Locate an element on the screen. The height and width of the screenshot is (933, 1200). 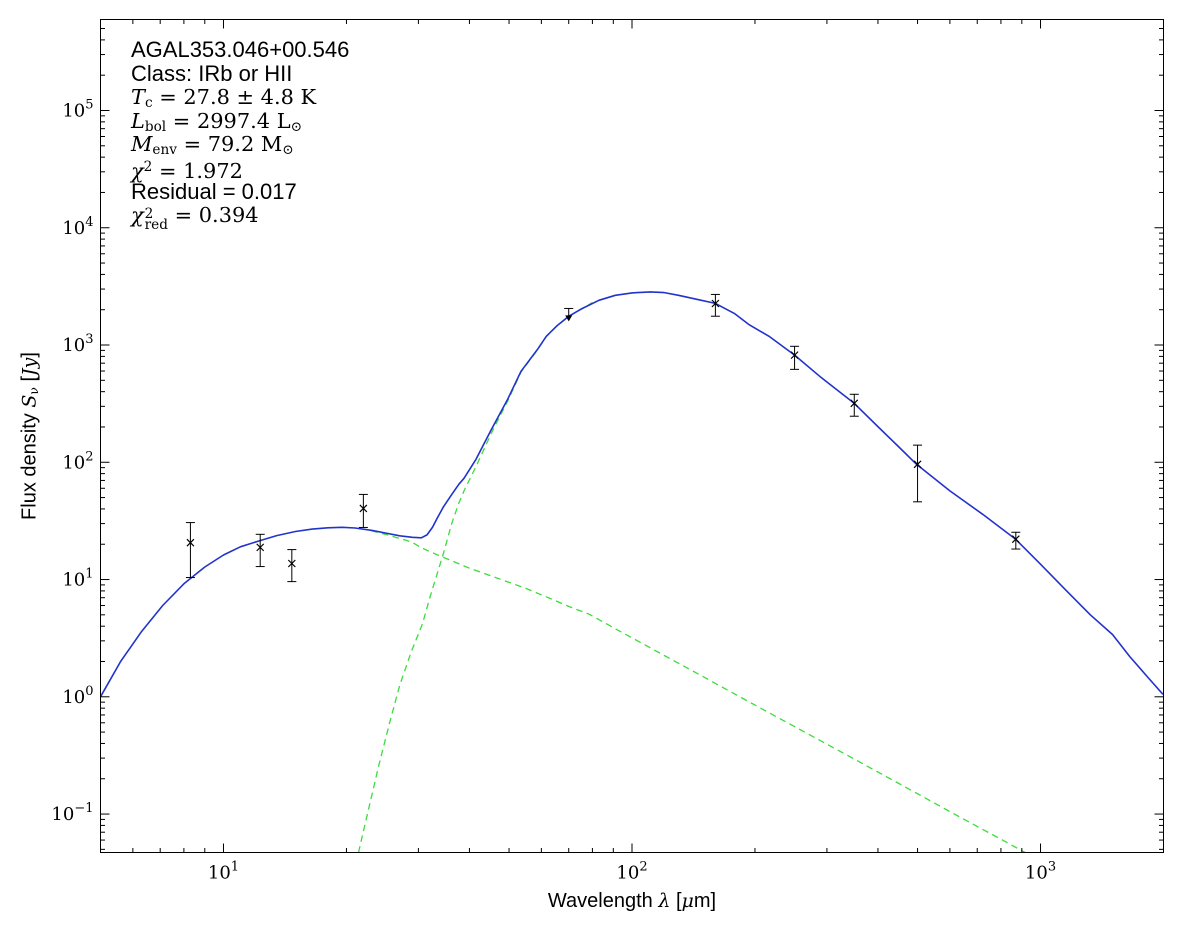
upper-limit-marker is located at coordinates (569, 314).